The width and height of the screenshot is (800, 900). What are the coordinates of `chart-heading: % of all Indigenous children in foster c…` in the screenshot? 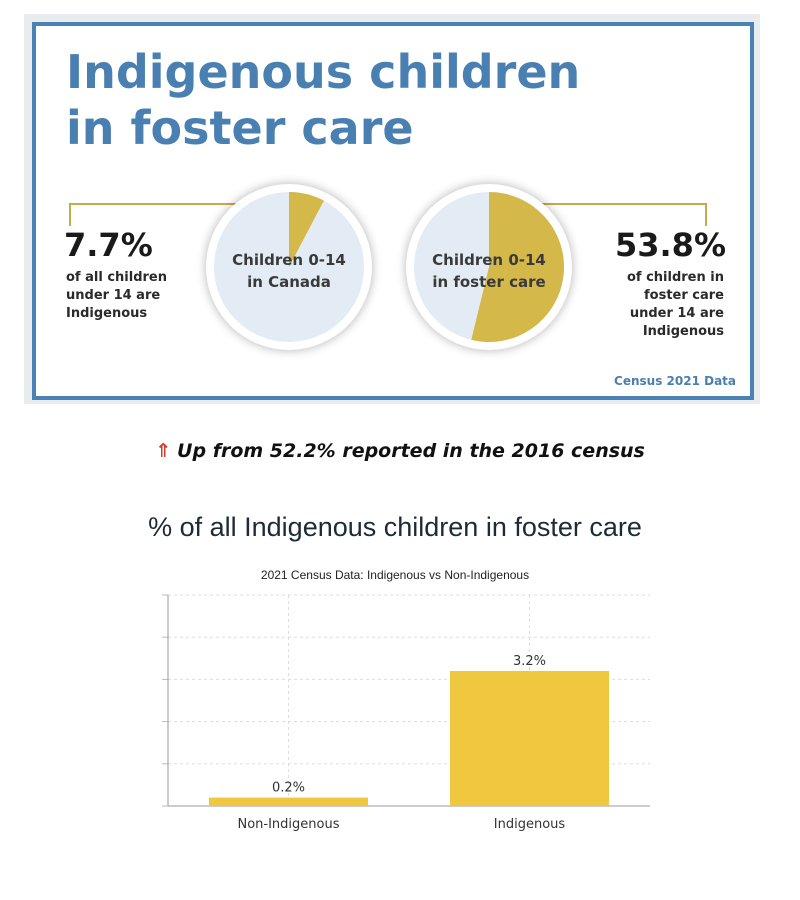 It's located at (395, 527).